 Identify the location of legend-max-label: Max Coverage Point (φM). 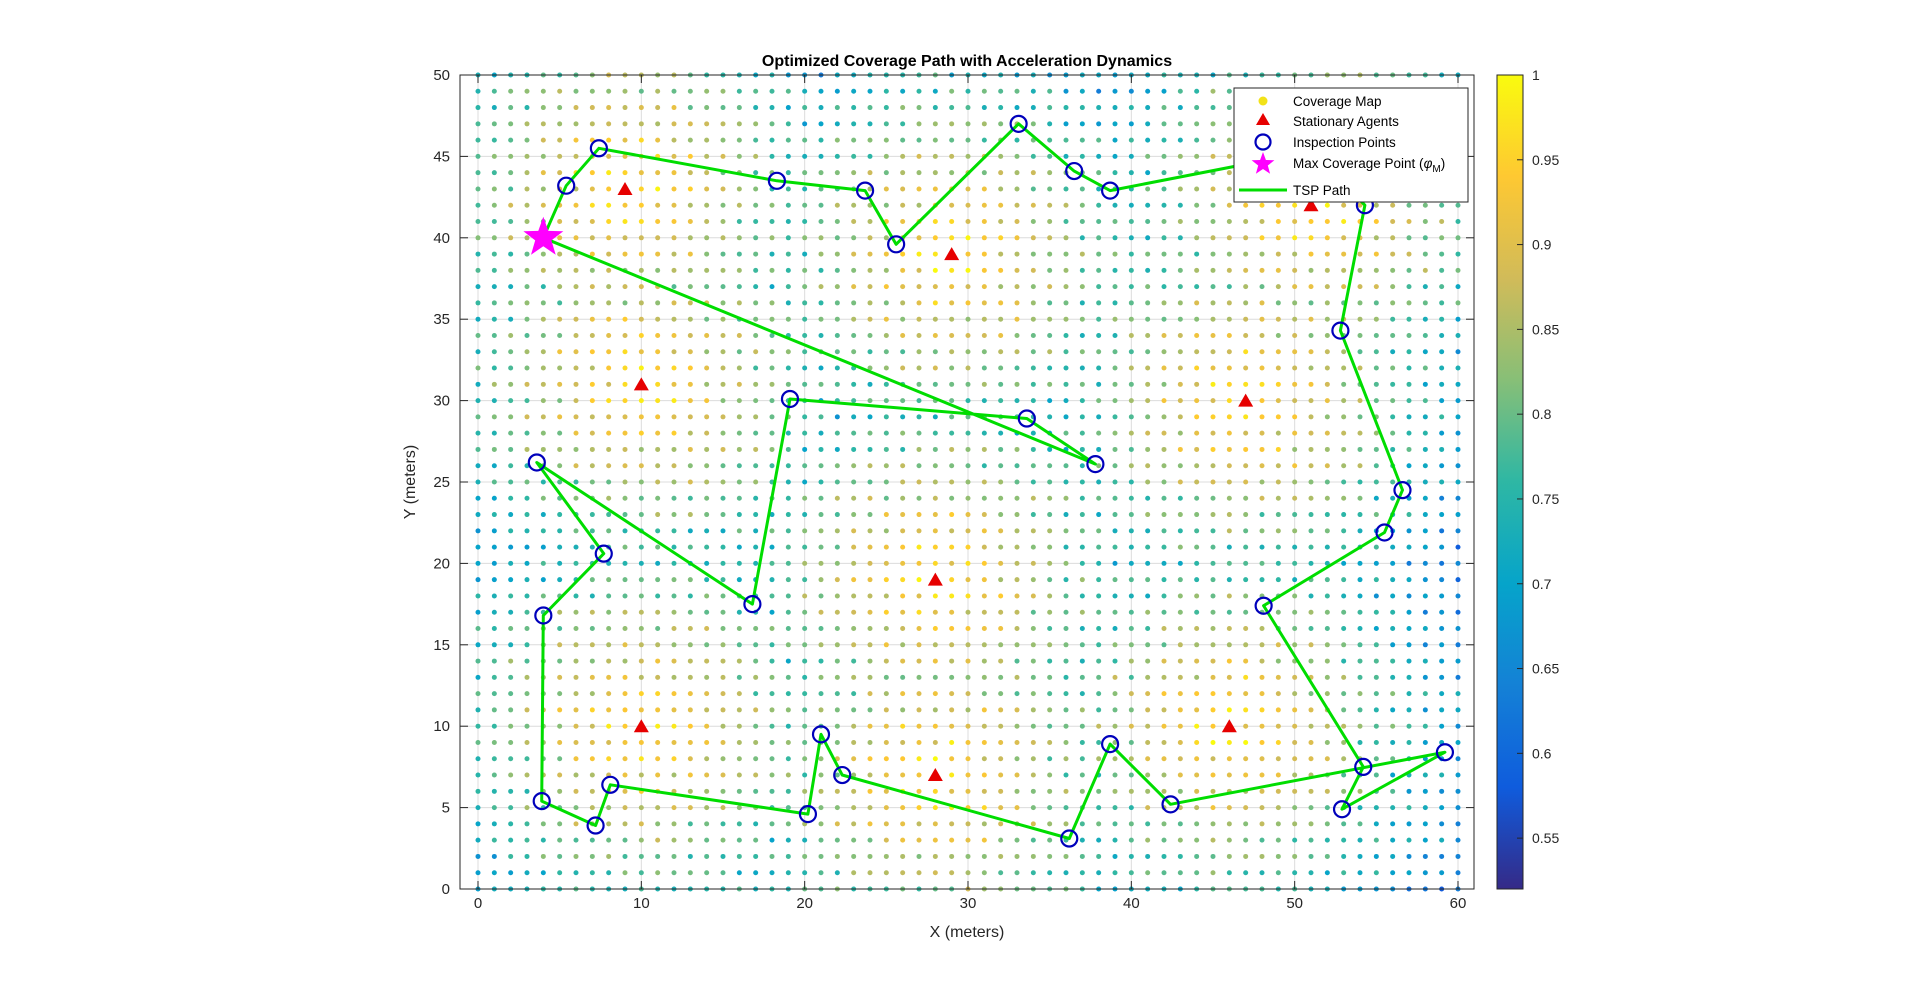
(1369, 165).